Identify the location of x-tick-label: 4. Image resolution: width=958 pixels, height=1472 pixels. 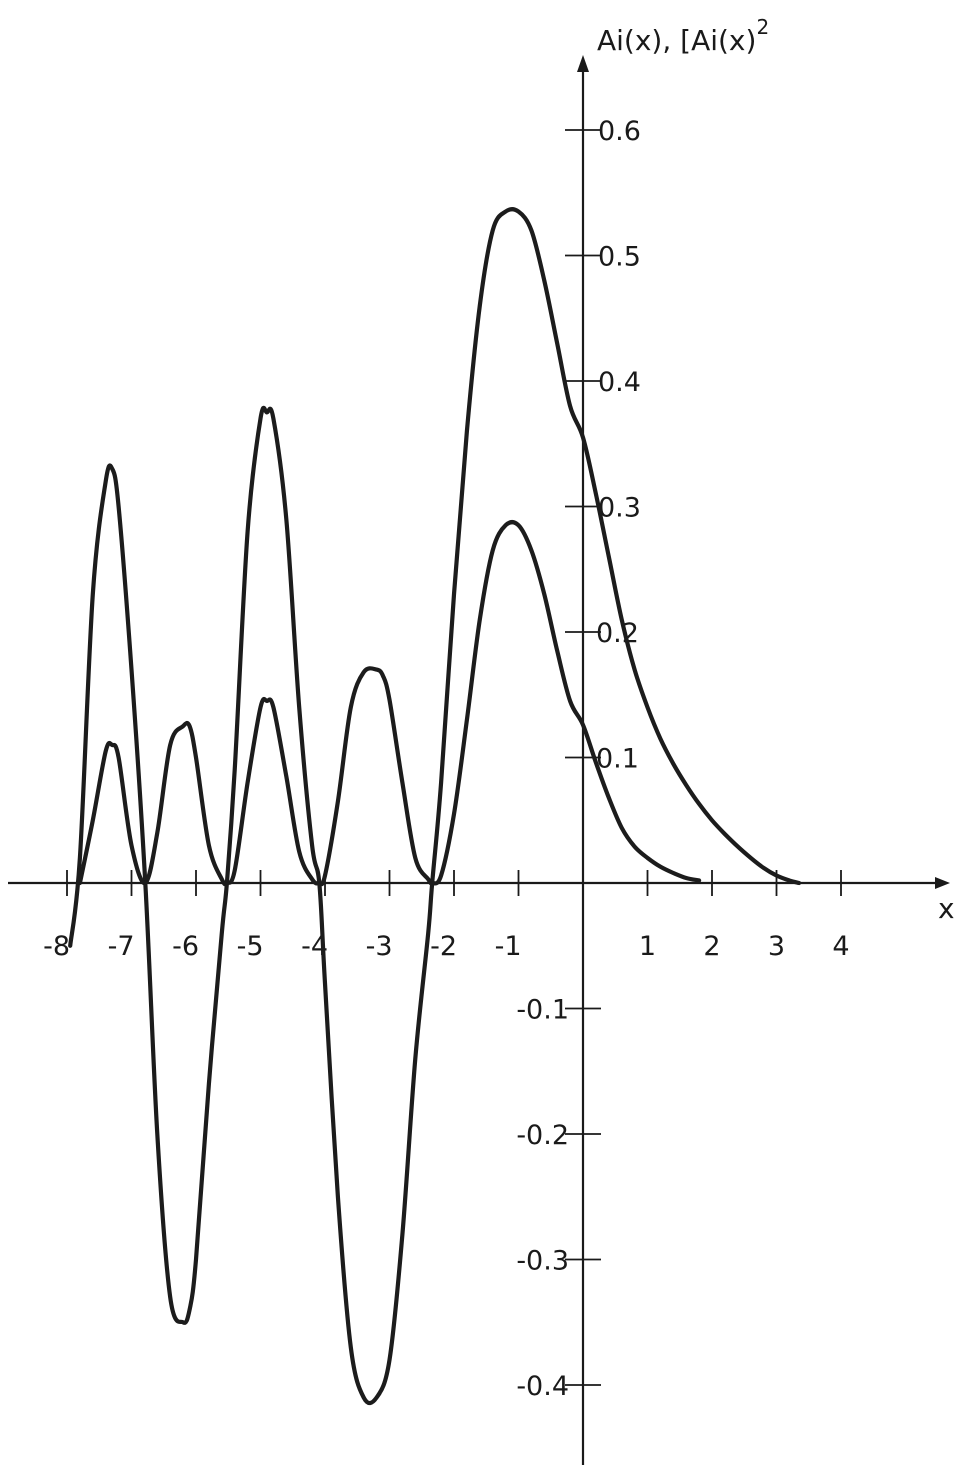
(840, 946).